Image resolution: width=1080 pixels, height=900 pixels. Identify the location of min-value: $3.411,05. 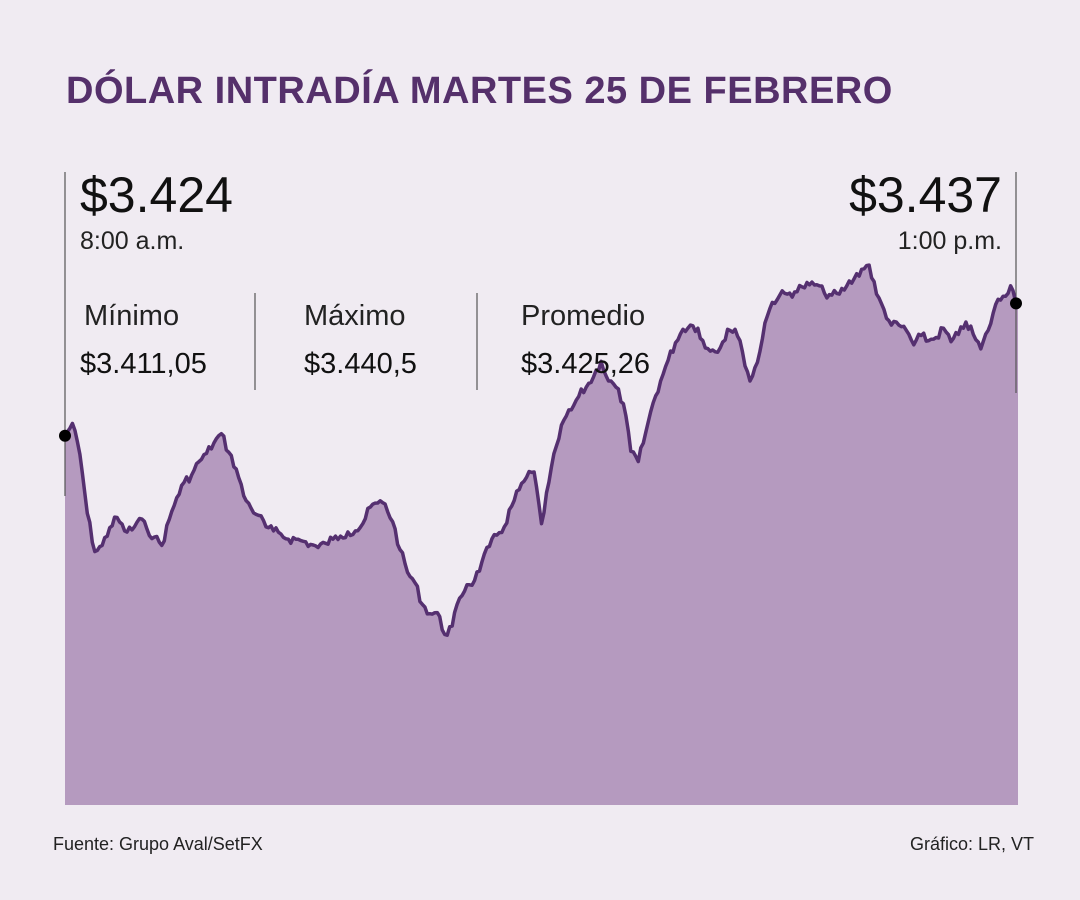
(143, 364).